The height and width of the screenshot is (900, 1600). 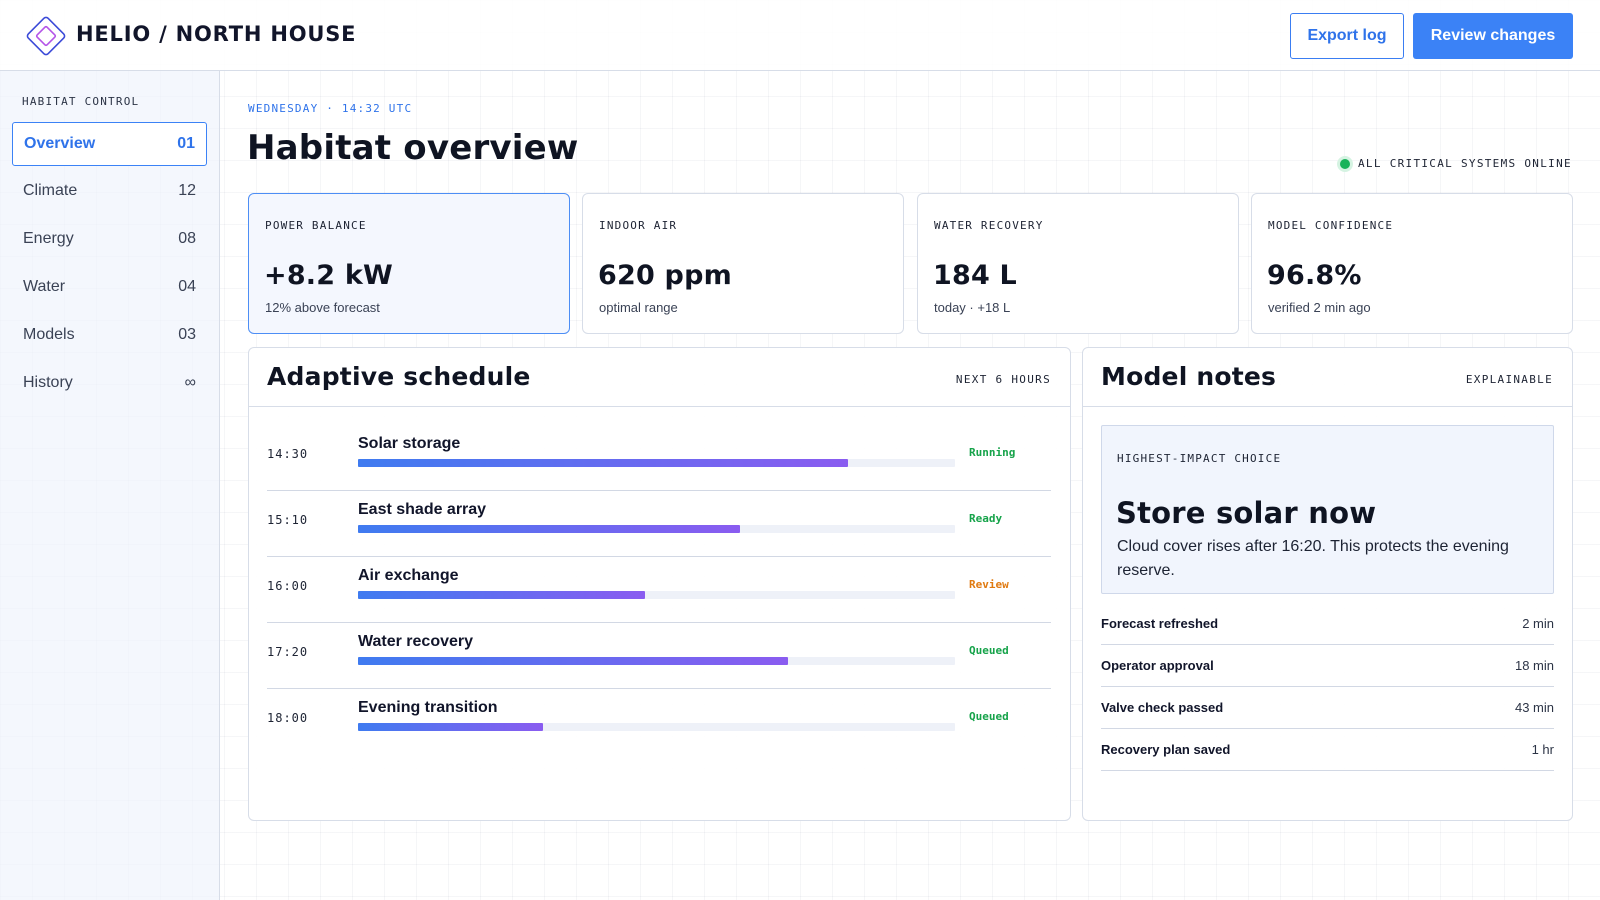 I want to click on review-changes-button: Review changes, so click(x=1493, y=36).